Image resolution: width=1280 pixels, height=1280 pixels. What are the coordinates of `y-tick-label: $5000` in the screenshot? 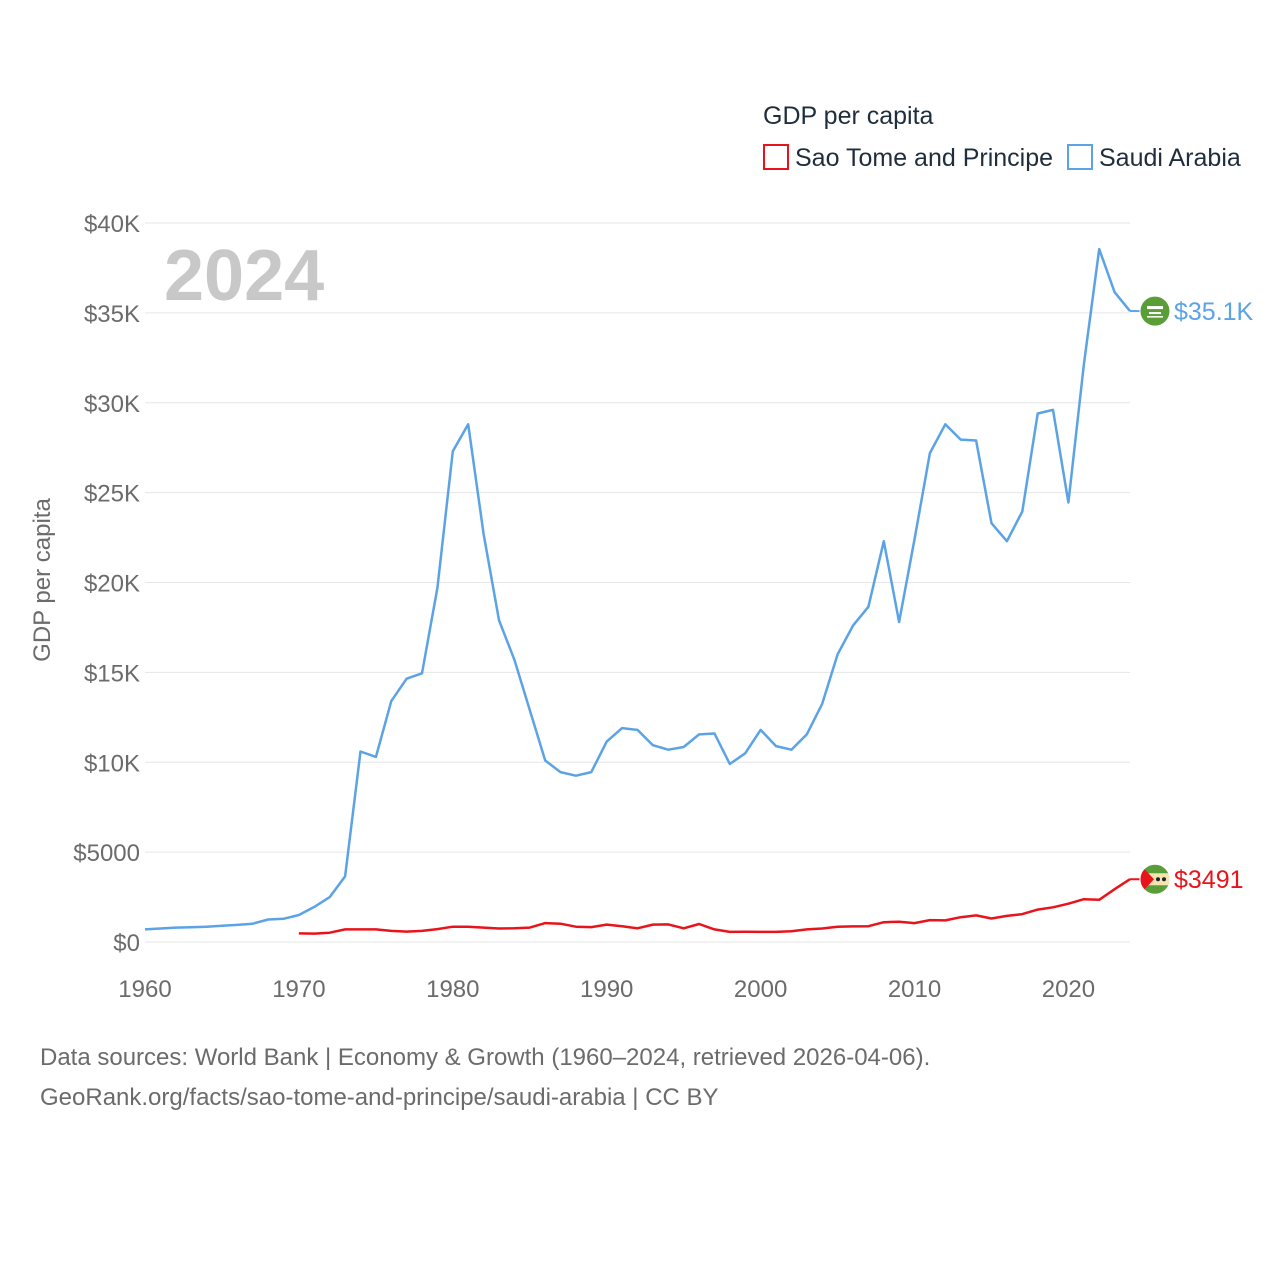 It's located at (106, 853).